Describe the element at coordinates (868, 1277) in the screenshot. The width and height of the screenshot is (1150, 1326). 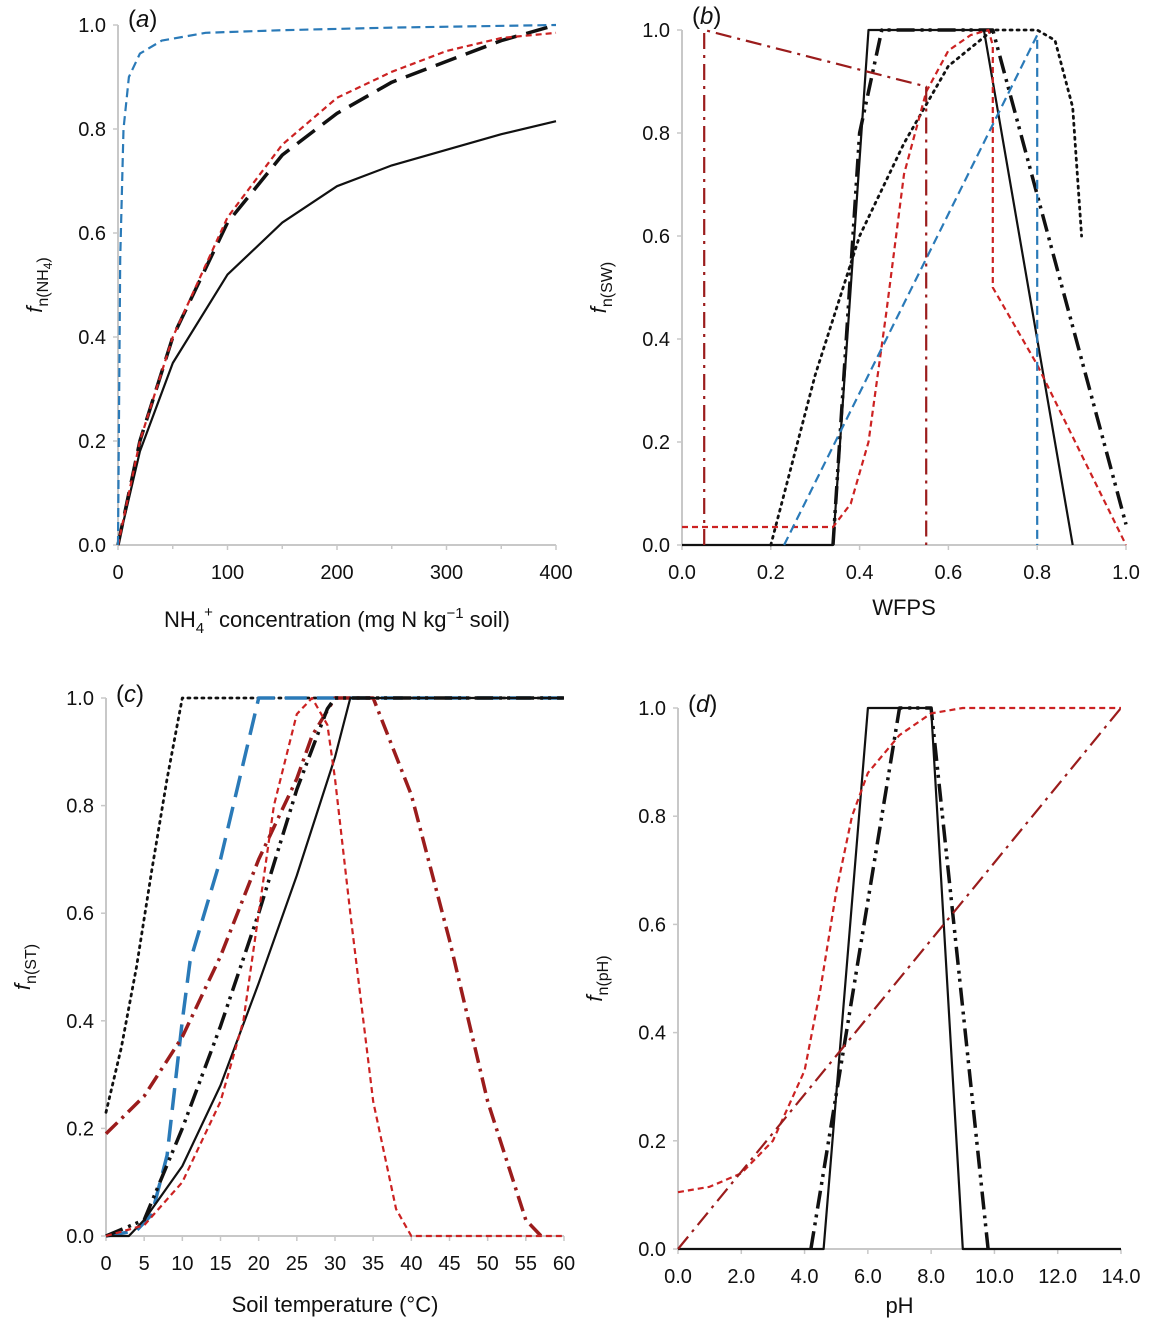
I see `x-tick-label: 6.0` at that location.